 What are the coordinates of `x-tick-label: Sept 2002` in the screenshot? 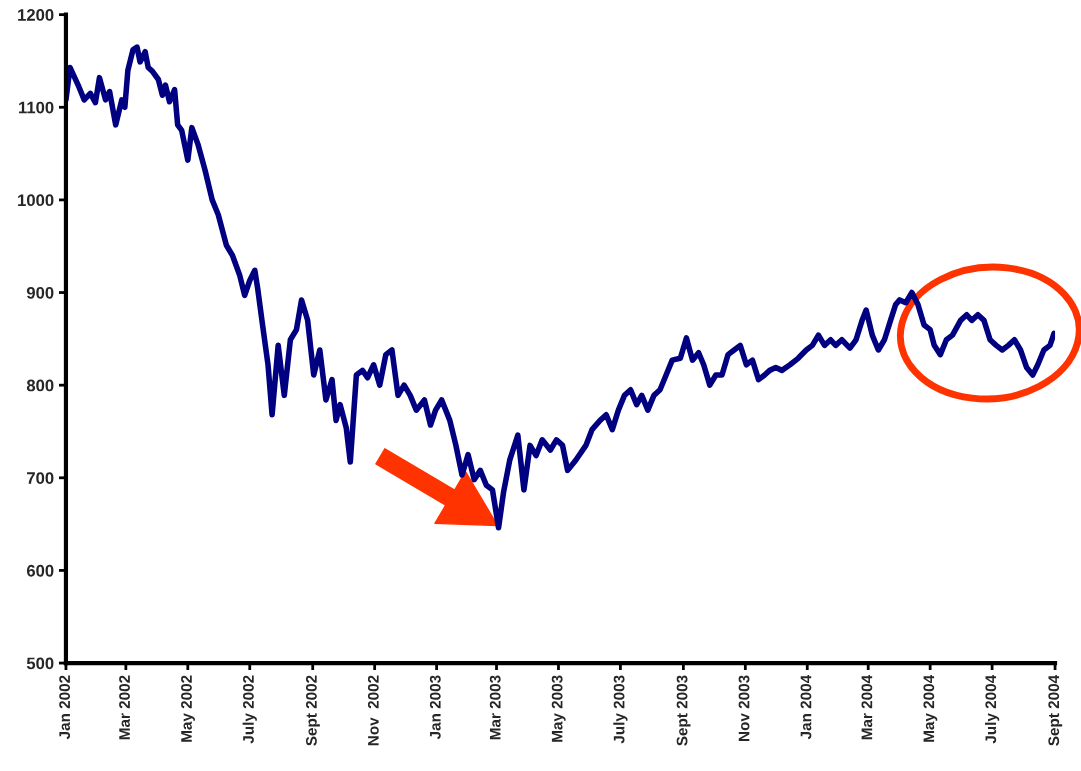 It's located at (312, 710).